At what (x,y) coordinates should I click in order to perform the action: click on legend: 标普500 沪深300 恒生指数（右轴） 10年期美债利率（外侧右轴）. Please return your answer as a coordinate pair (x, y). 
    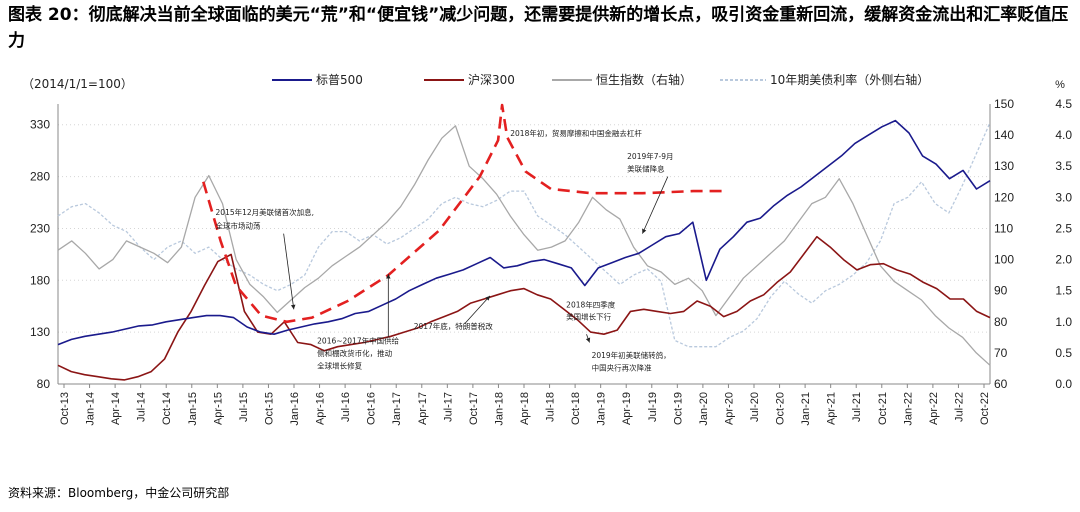
    Looking at the image, I should click on (600, 79).